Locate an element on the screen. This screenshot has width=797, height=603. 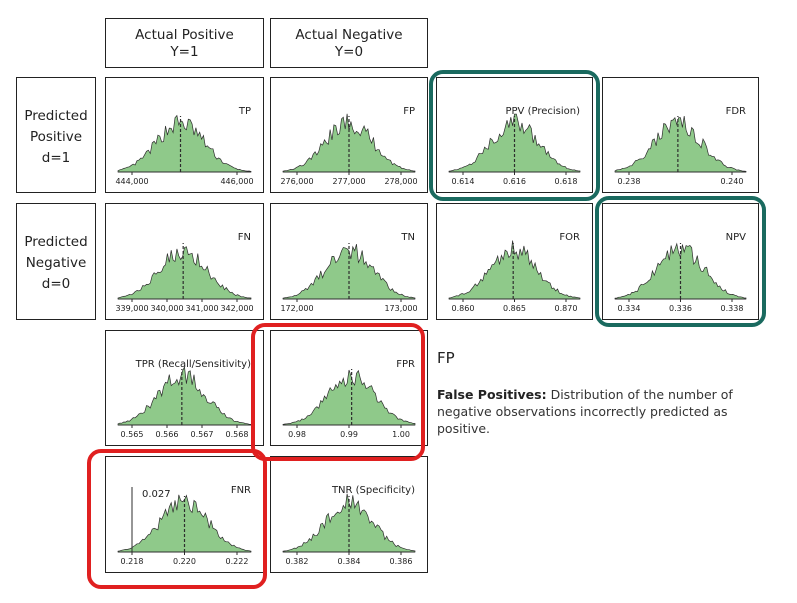
tick-label: 278,000 is located at coordinates (400, 181).